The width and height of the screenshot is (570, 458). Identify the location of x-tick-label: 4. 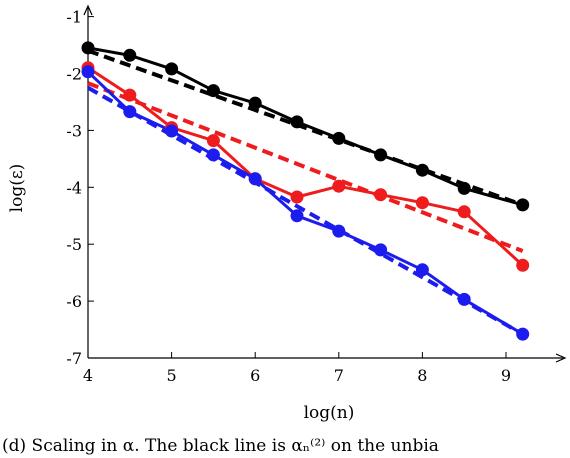
(88, 375).